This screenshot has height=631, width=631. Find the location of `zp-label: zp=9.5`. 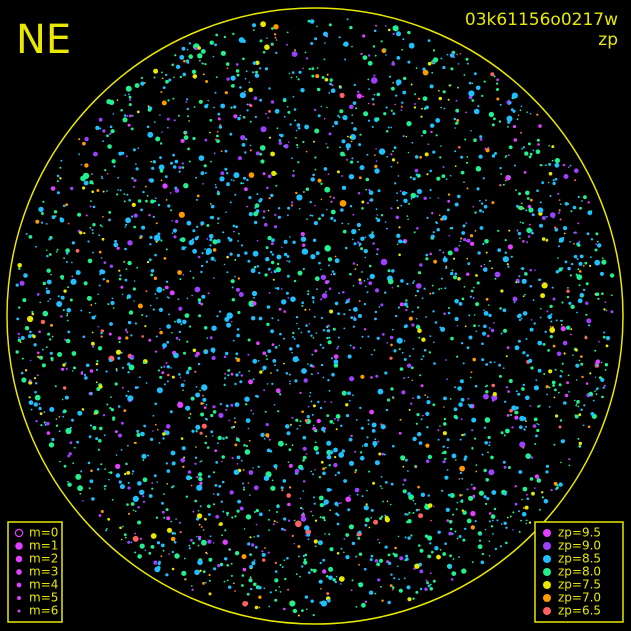

zp-label: zp=9.5 is located at coordinates (579, 533).